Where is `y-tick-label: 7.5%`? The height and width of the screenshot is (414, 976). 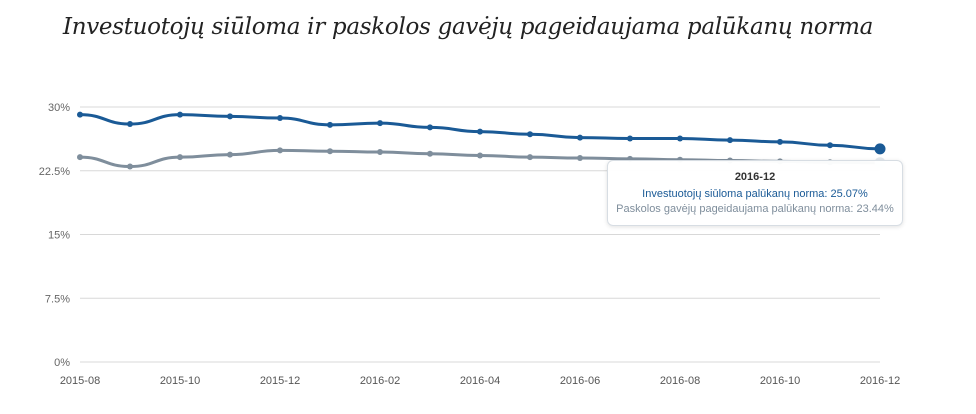 y-tick-label: 7.5% is located at coordinates (57, 299).